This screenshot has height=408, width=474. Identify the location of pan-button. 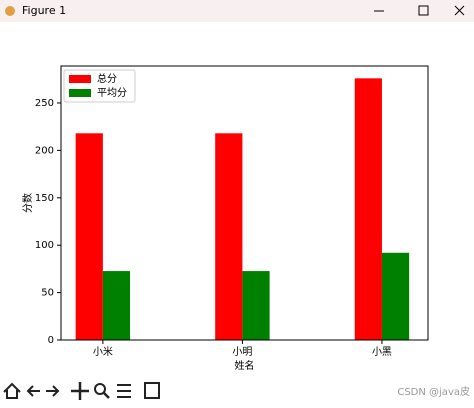
(80, 391).